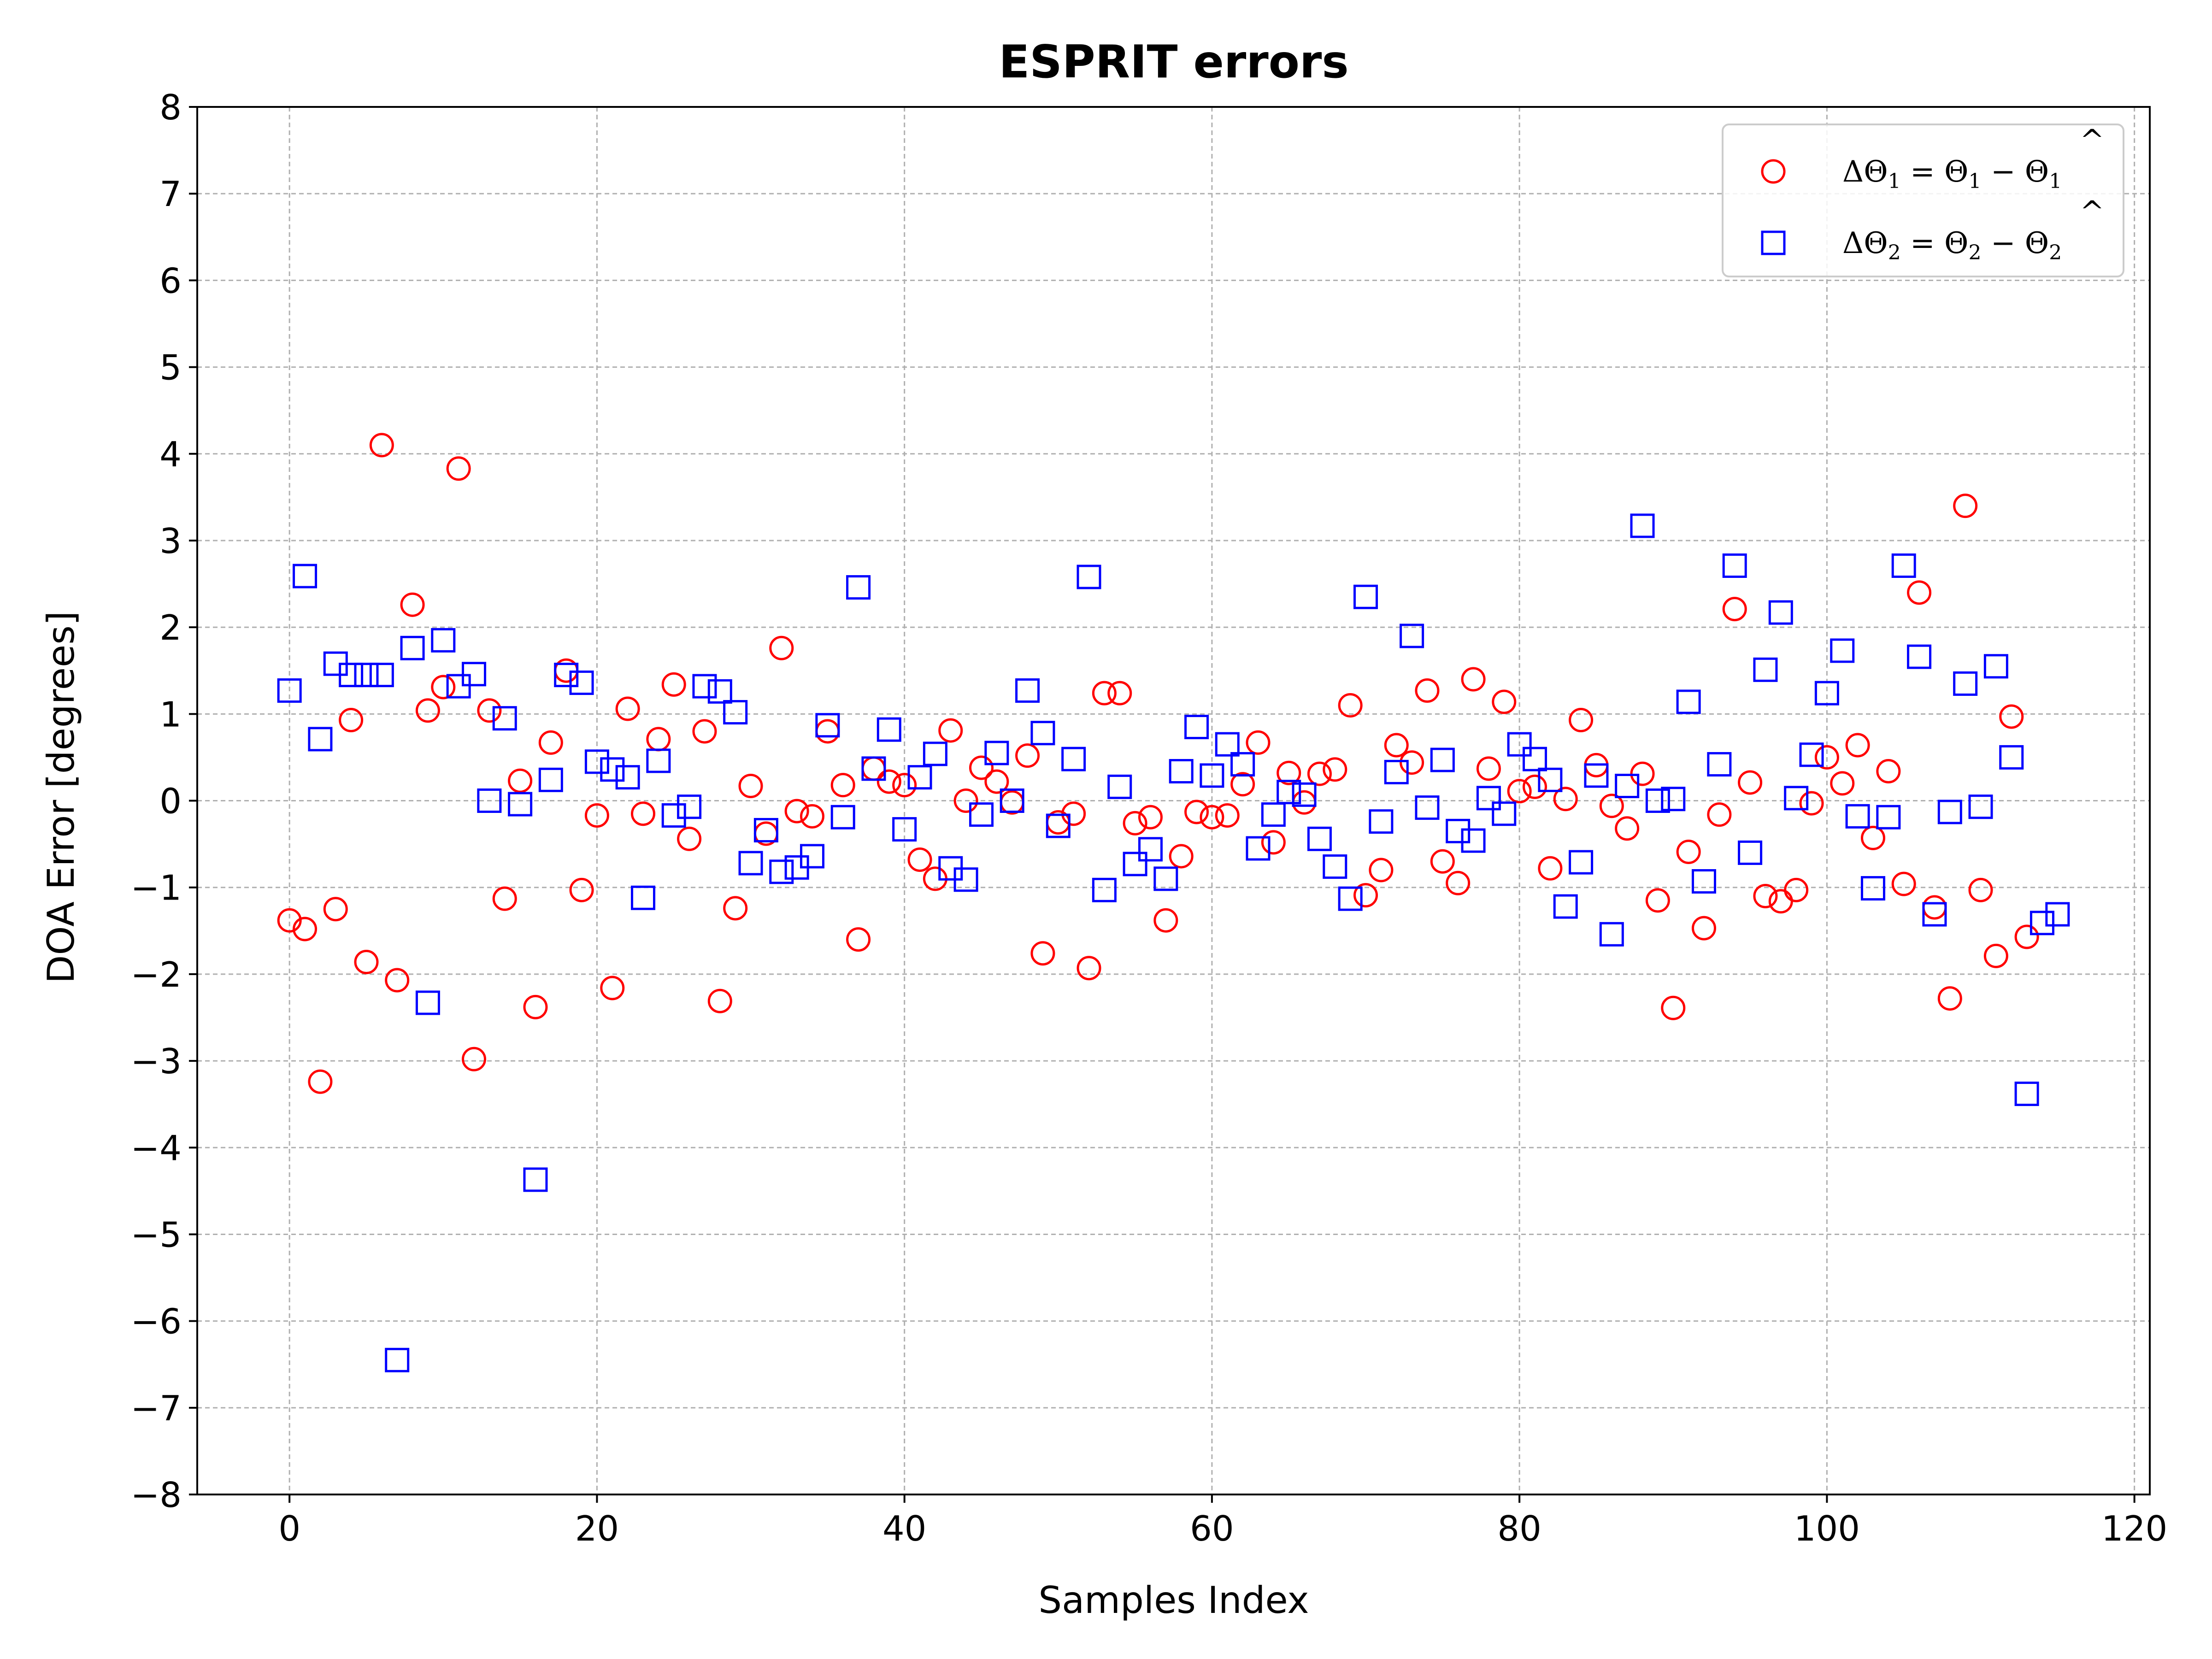 The image size is (2212, 1659). What do you see at coordinates (156, 1408) in the screenshot?
I see `y-tick-label: −7` at bounding box center [156, 1408].